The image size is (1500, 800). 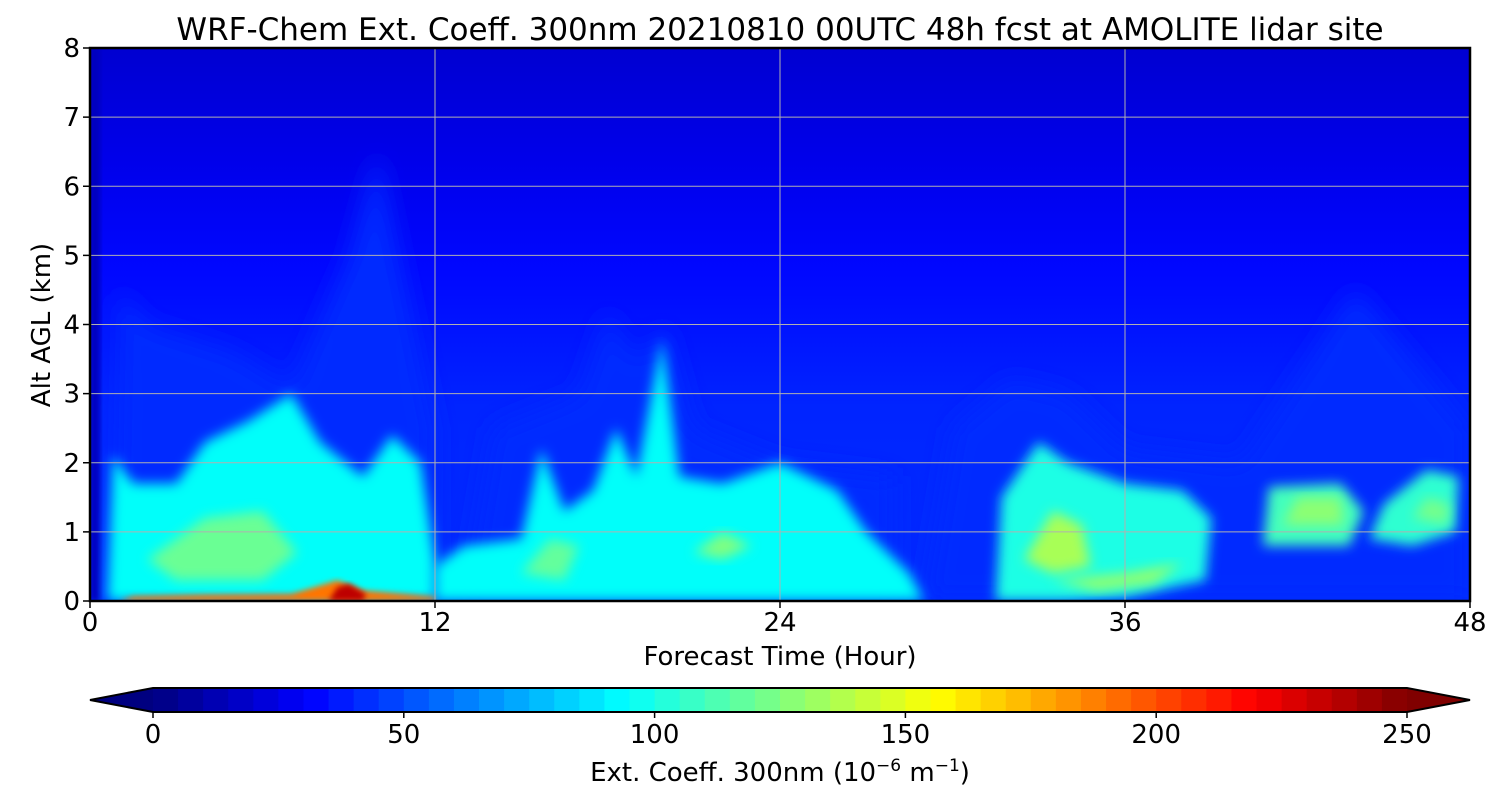 I want to click on colorbar-tick-label: 250, so click(x=1407, y=735).